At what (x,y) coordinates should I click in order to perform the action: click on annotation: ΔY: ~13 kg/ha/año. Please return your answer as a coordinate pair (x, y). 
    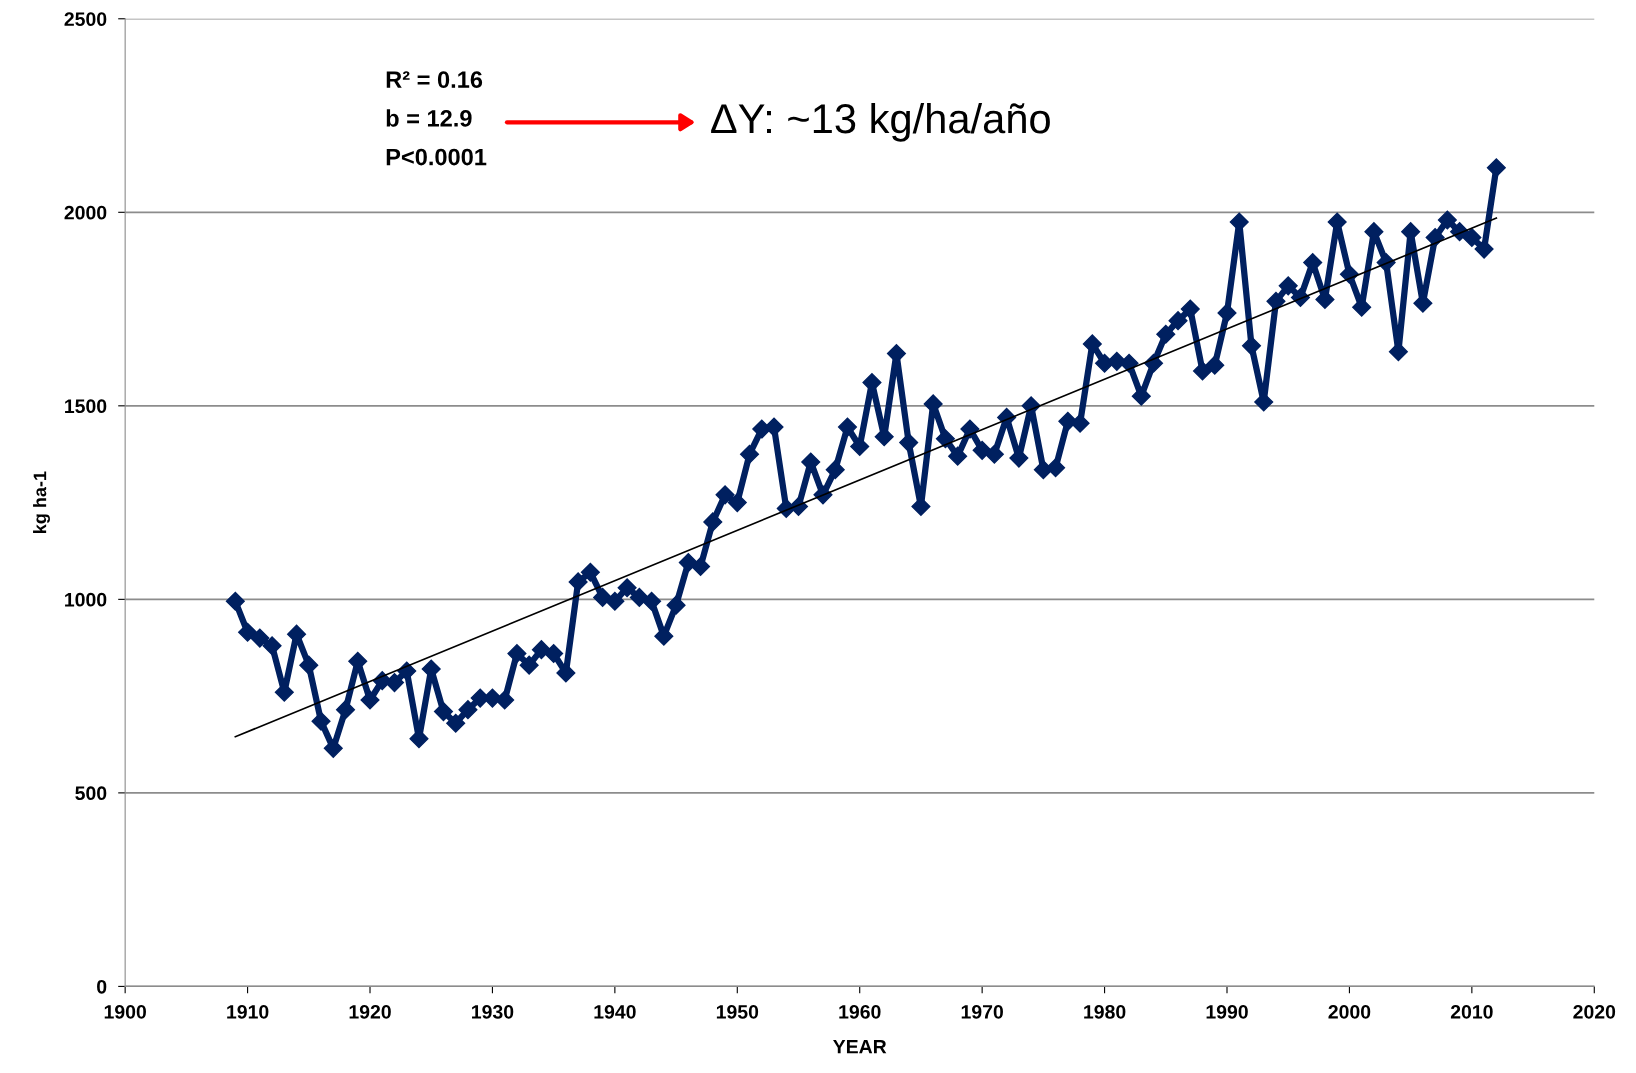
    Looking at the image, I should click on (880, 122).